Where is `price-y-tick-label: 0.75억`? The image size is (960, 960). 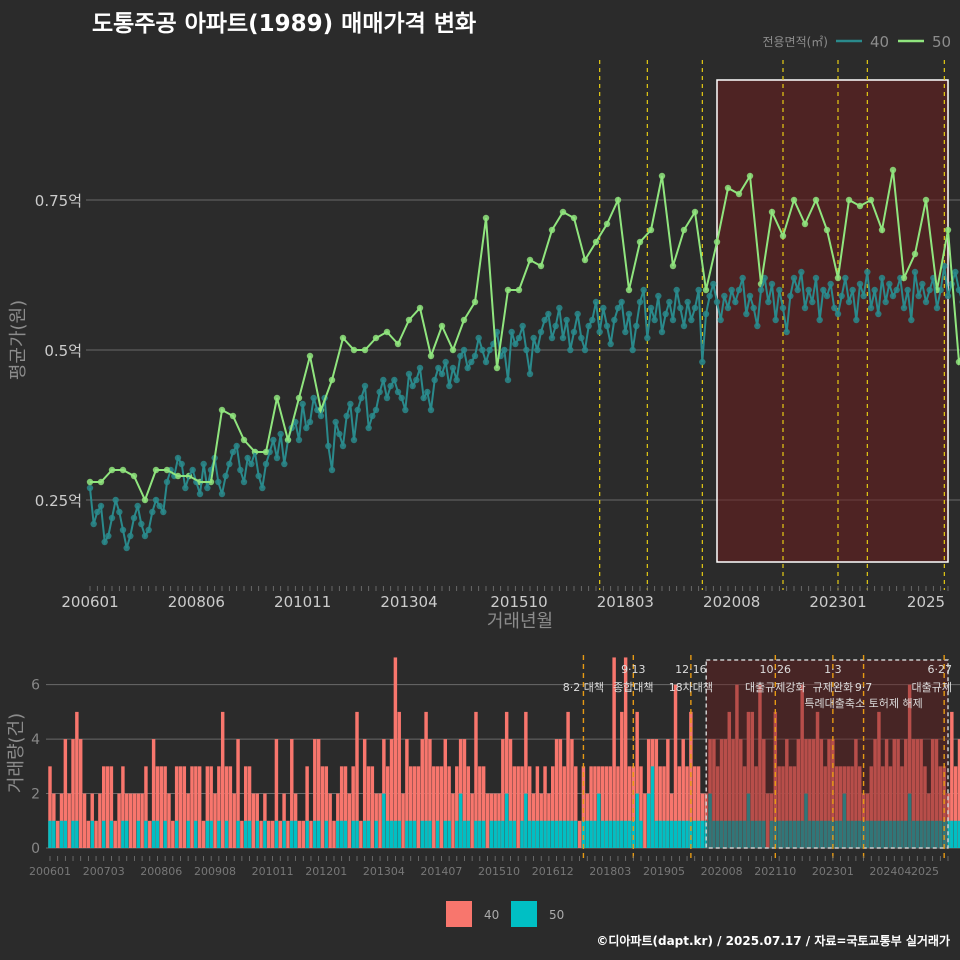
price-y-tick-label: 0.75억 is located at coordinates (58, 201).